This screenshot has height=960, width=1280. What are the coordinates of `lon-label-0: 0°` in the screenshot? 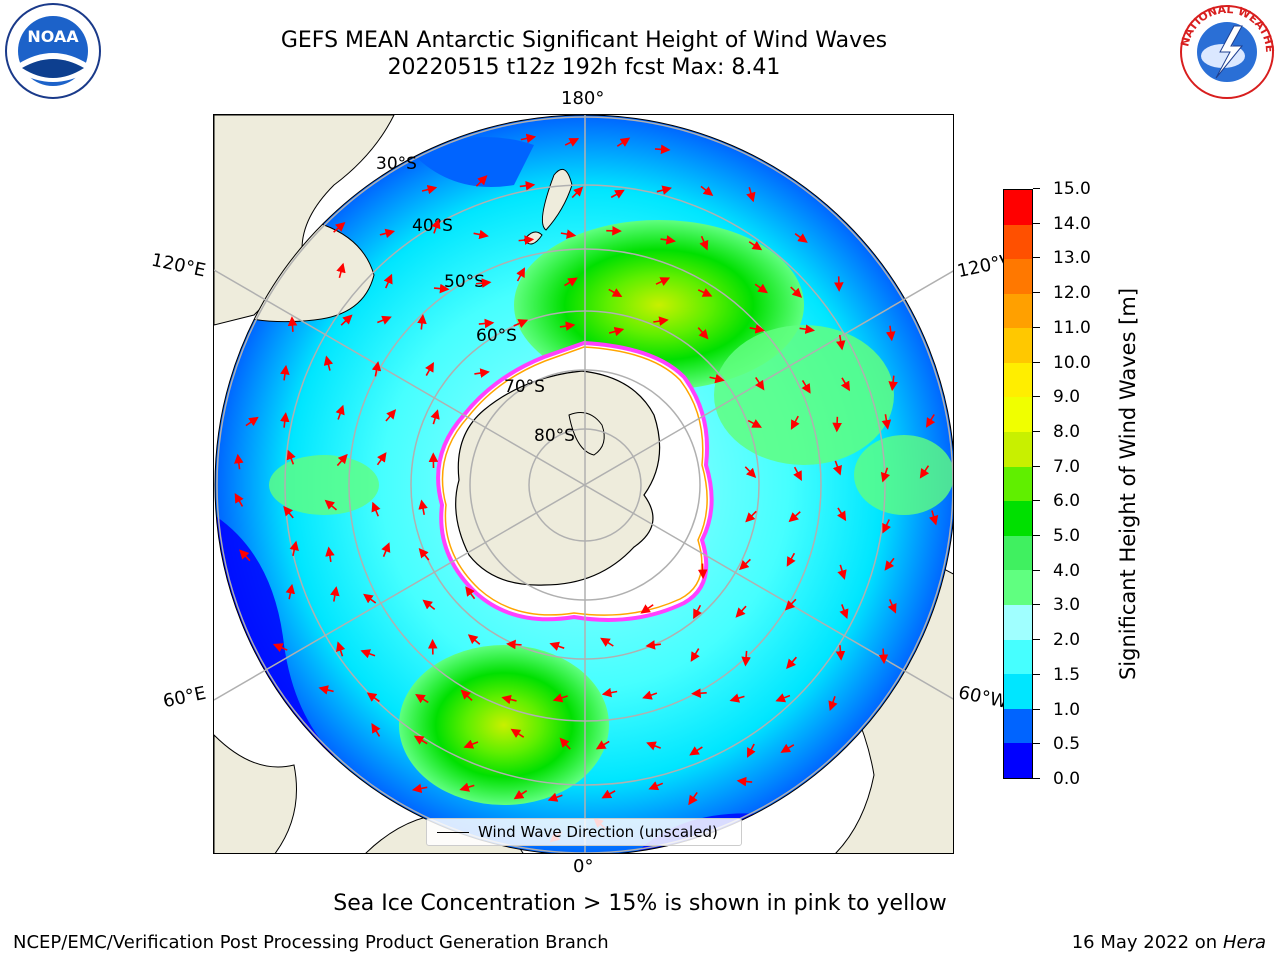 It's located at (583, 866).